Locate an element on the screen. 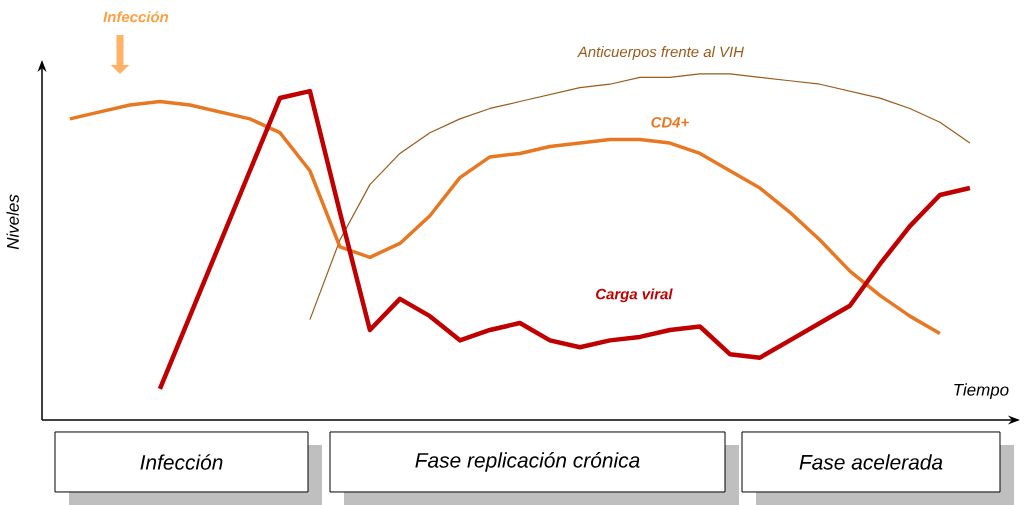 Image resolution: width=1026 pixels, height=505 pixels. series-label: Carga viral is located at coordinates (634, 295).